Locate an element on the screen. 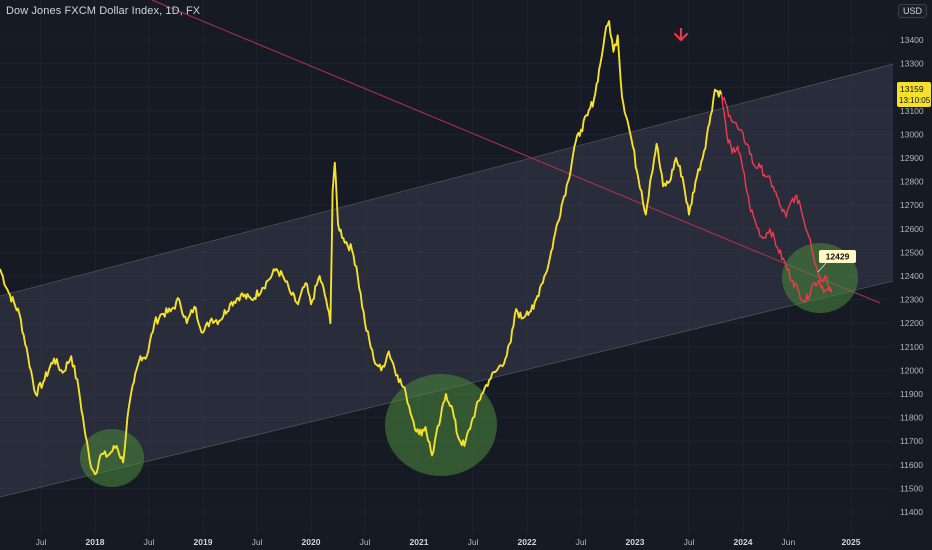  price-tick-label: 12400 is located at coordinates (912, 276).